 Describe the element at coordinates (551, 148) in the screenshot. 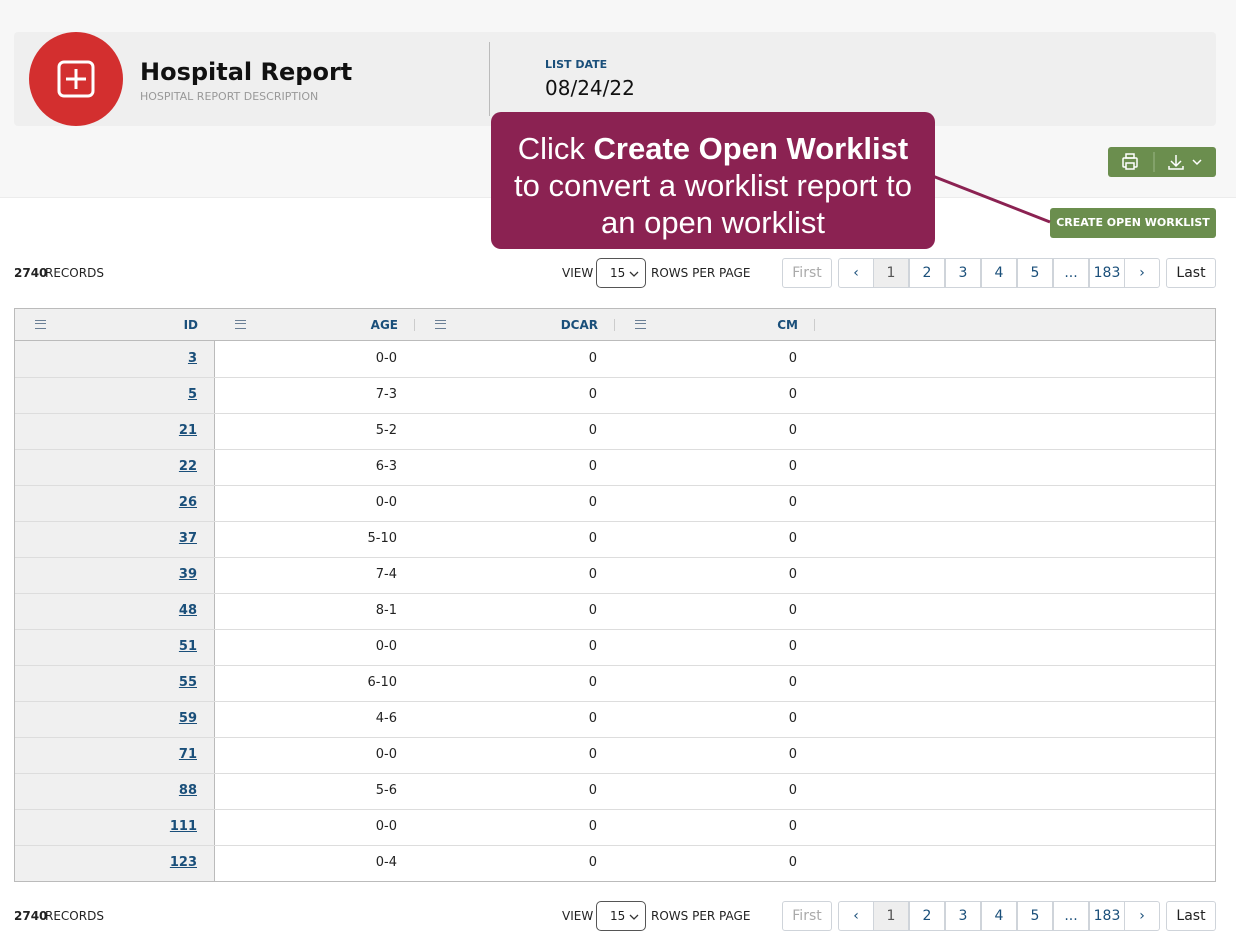

I see `callout-prefix: Click` at that location.